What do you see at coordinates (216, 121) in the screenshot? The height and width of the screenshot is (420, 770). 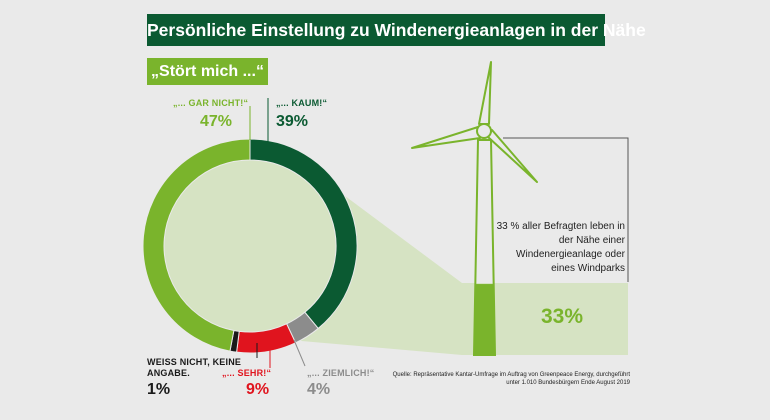 I see `value-gar-nicht: 47%` at bounding box center [216, 121].